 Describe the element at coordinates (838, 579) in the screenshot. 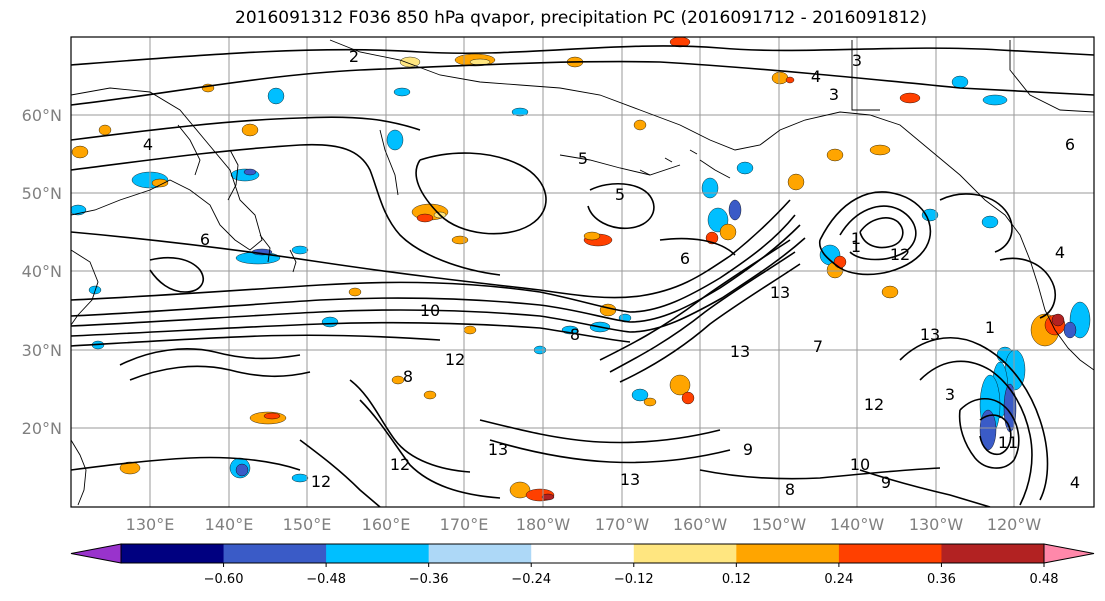

I see `colorbar-tick-label: 0.24` at that location.